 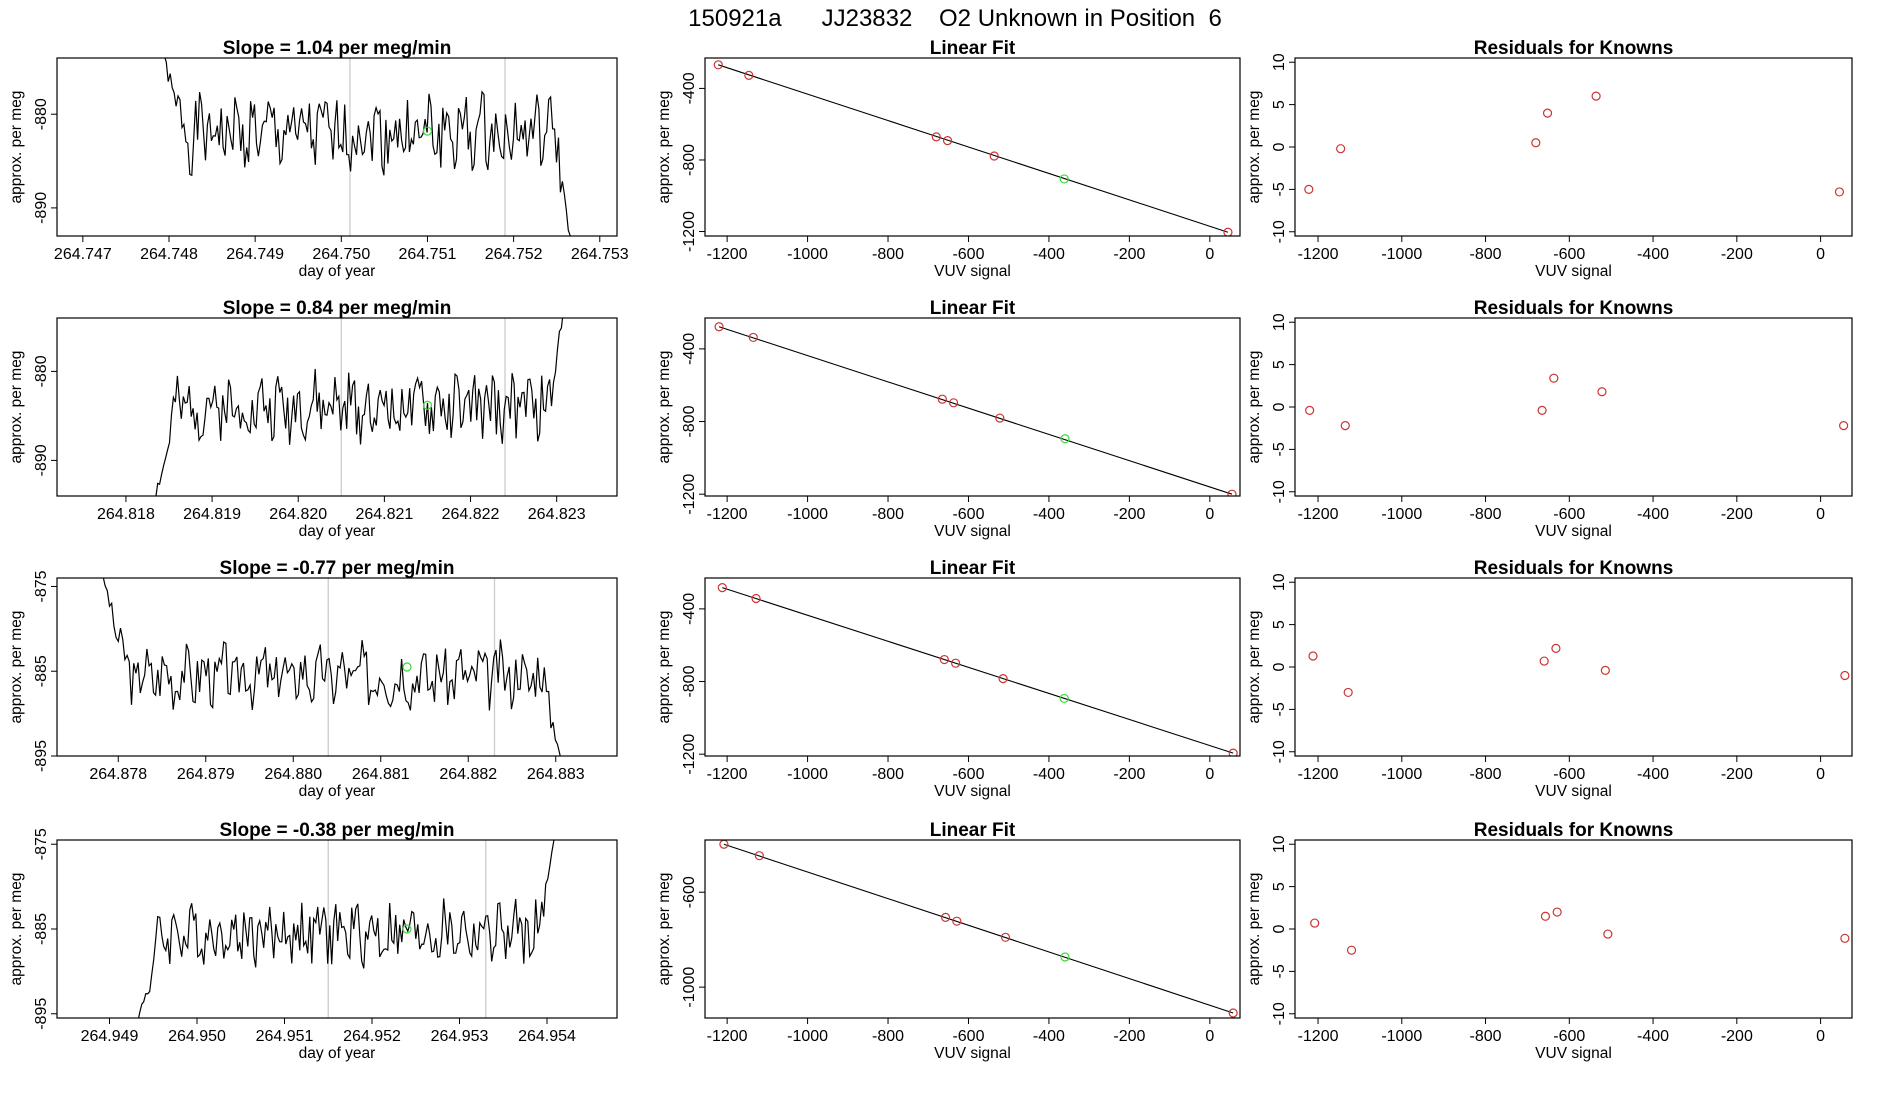 What do you see at coordinates (968, 1036) in the screenshot?
I see `x-tick-label: -600` at bounding box center [968, 1036].